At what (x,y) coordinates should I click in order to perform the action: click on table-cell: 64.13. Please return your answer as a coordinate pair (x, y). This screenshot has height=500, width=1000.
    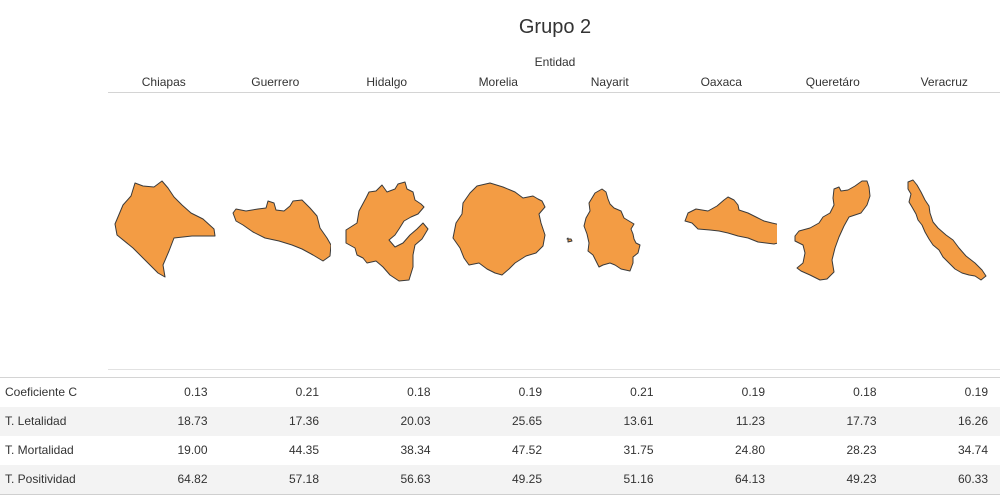
    Looking at the image, I should click on (749, 479).